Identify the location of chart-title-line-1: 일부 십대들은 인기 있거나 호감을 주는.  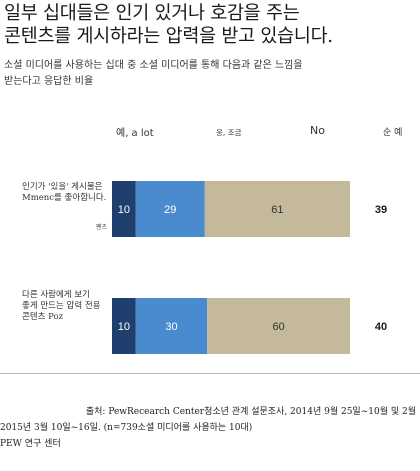
(152, 13).